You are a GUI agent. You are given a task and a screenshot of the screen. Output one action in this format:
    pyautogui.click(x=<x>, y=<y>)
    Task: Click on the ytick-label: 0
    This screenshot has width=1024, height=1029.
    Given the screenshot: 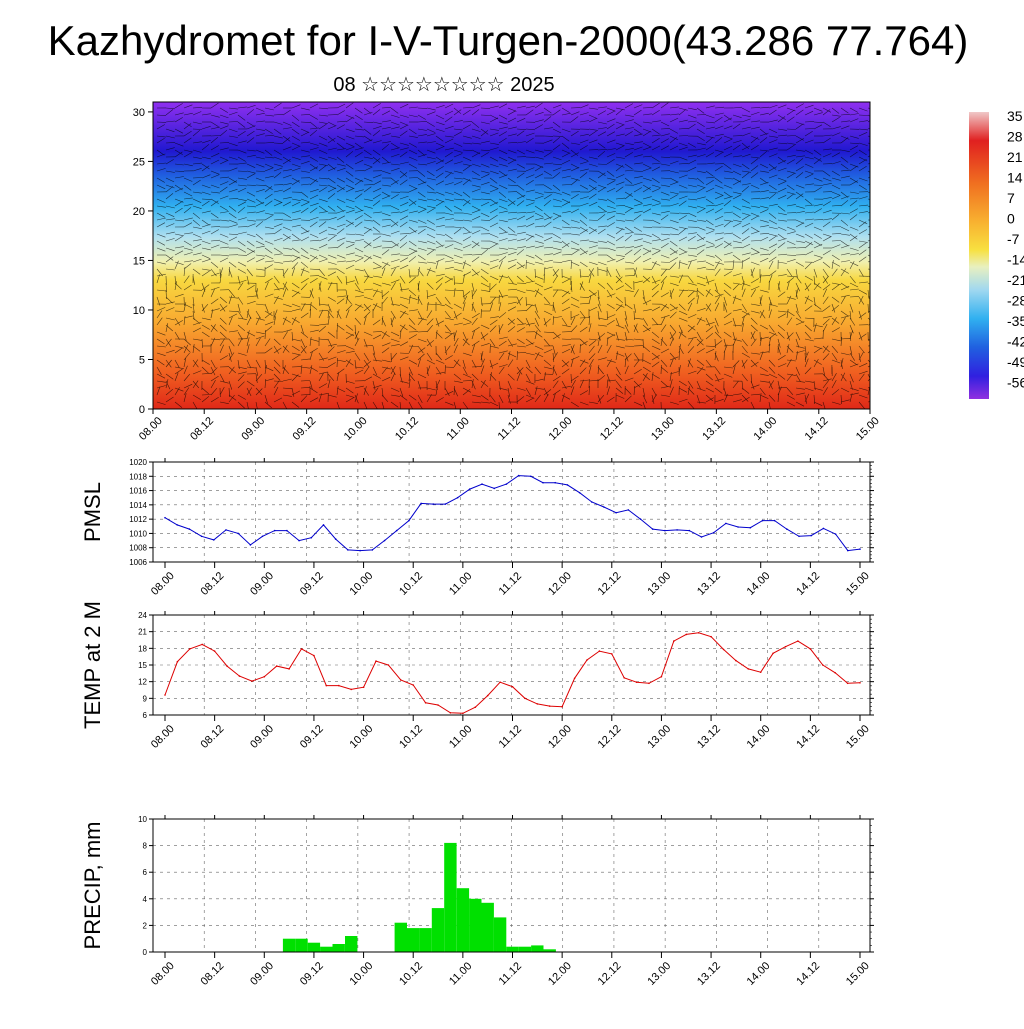 What is the action you would take?
    pyautogui.click(x=145, y=952)
    